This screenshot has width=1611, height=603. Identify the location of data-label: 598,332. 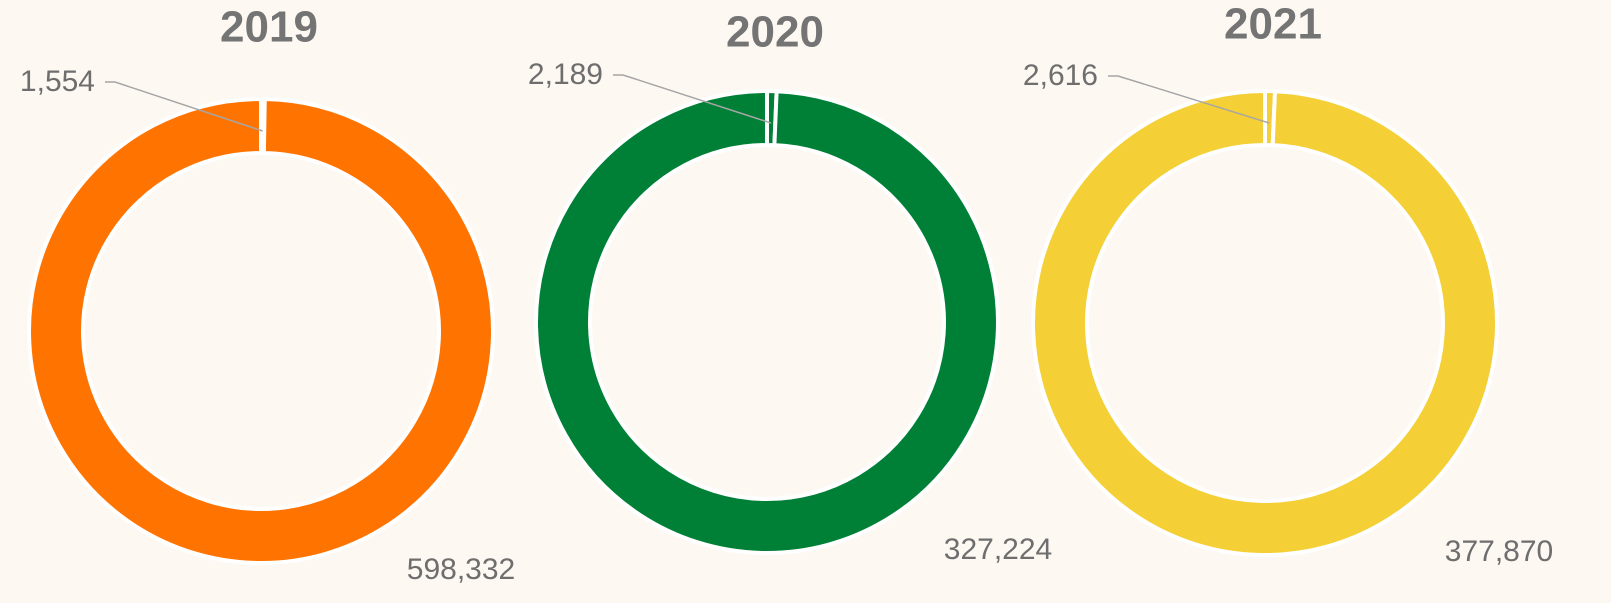
(461, 569).